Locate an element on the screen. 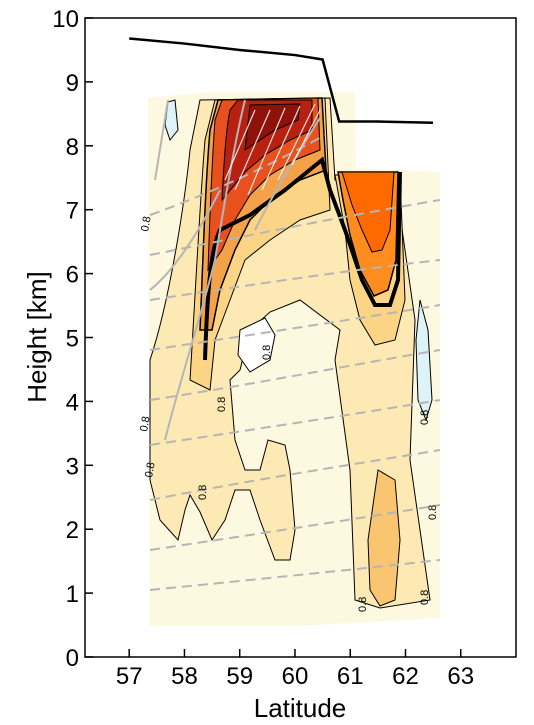  x-tick-label: 63 is located at coordinates (460, 676).